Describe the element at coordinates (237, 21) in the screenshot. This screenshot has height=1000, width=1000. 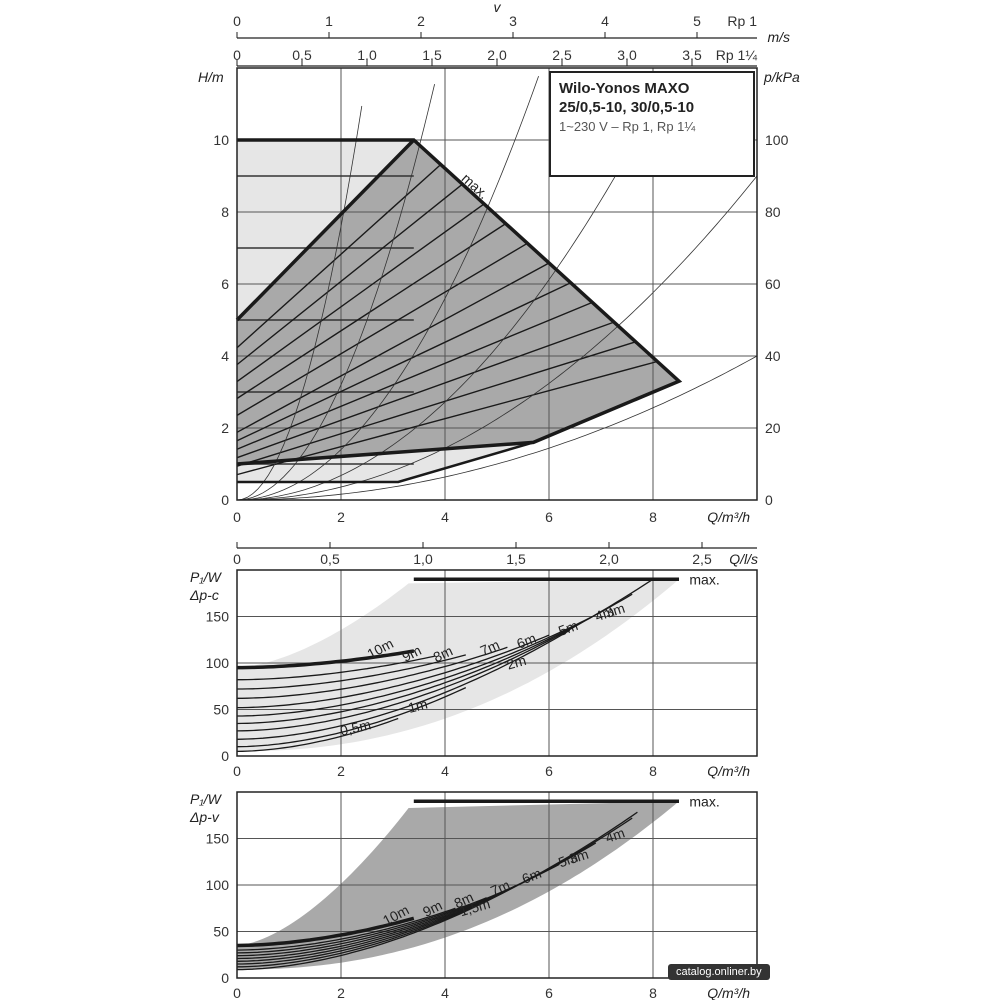
I see `rp1-tick: 0` at that location.